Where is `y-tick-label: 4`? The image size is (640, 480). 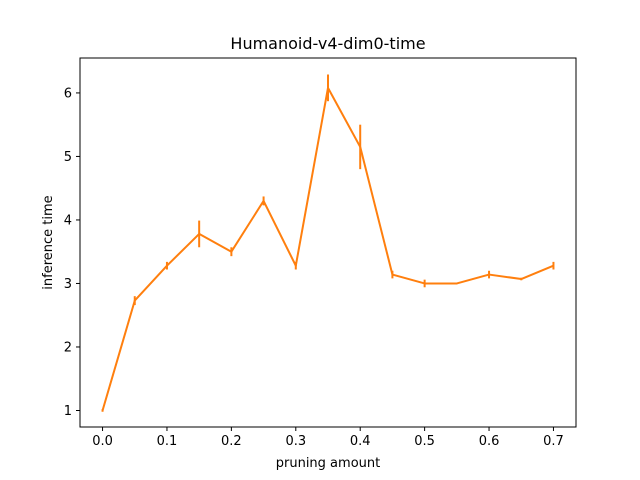
y-tick-label: 4 is located at coordinates (68, 220).